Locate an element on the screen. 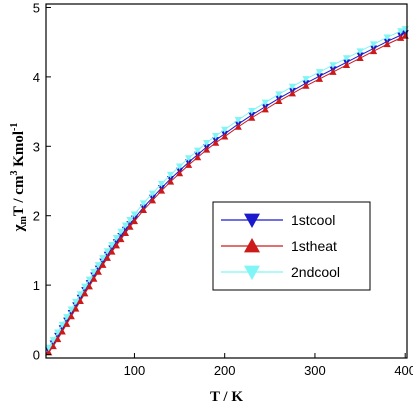  legend-label: 2ndcool is located at coordinates (315, 272).